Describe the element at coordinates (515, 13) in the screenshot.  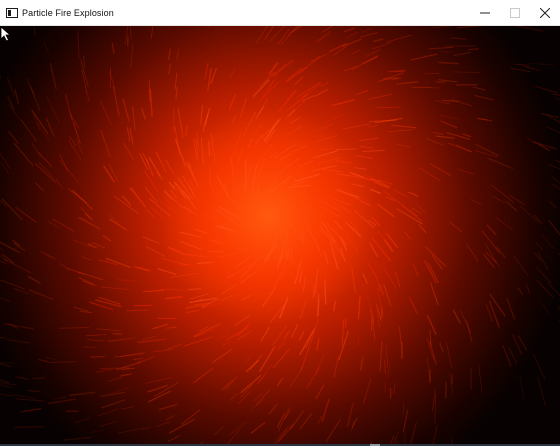
I see `maximize-button` at that location.